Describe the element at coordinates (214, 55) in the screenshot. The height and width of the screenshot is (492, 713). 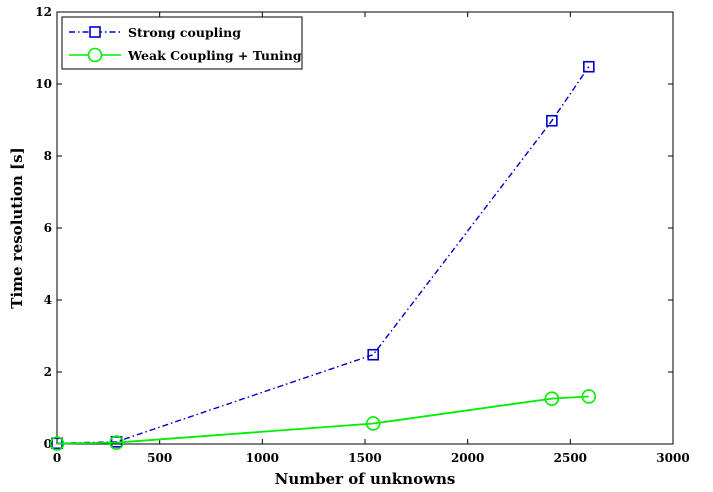
I see `legend-label-weak: Weak Coupling + Tuning` at that location.